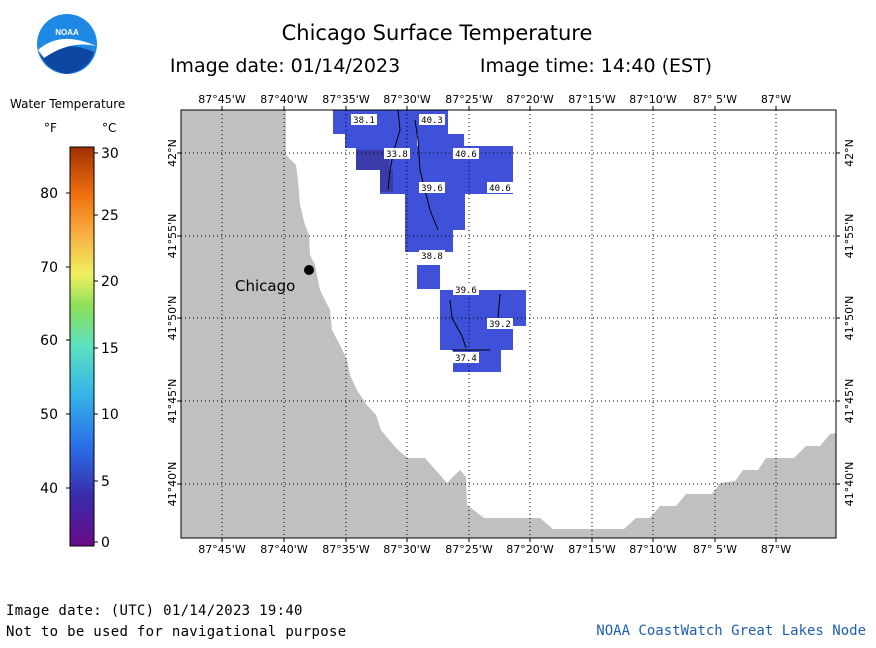 This screenshot has height=648, width=876. What do you see at coordinates (284, 99) in the screenshot?
I see `lon-label-top: 87°40'W` at bounding box center [284, 99].